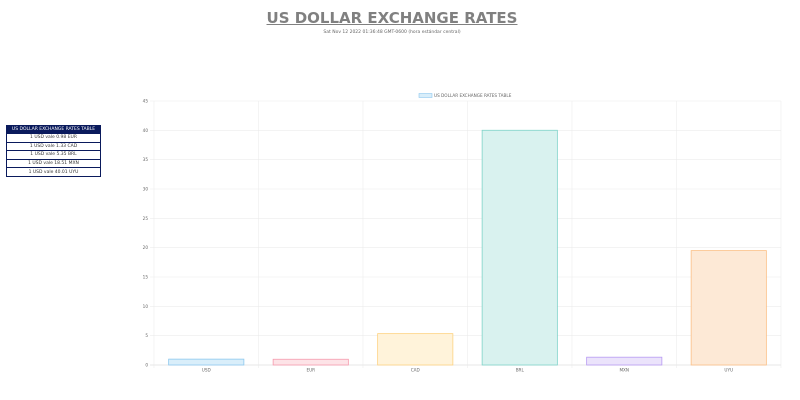 This screenshot has height=400, width=800. Describe the element at coordinates (146, 247) in the screenshot. I see `y-tick-label: 20` at that location.